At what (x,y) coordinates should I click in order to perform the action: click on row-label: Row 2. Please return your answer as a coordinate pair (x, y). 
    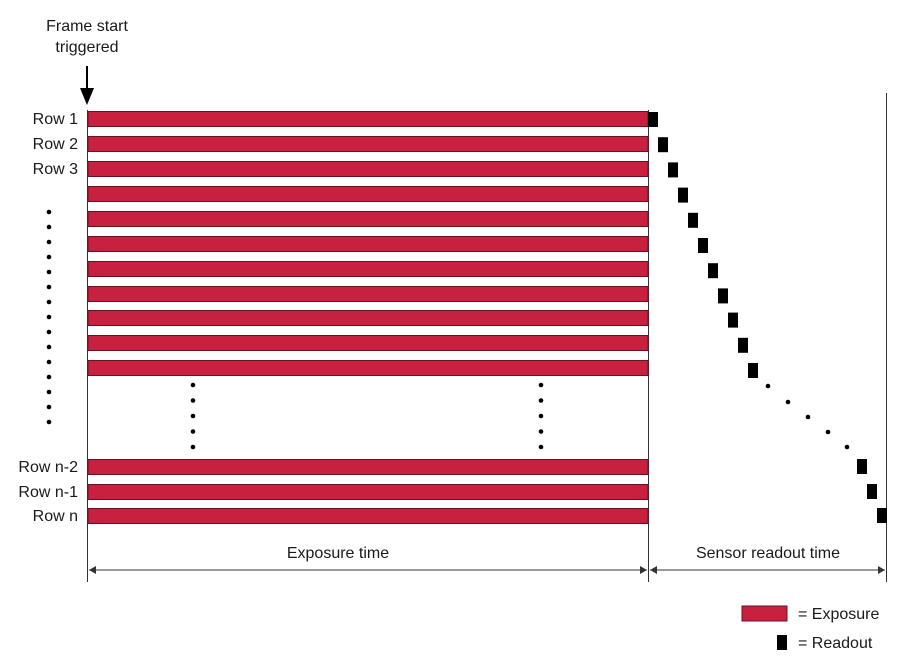
    Looking at the image, I should click on (55, 144).